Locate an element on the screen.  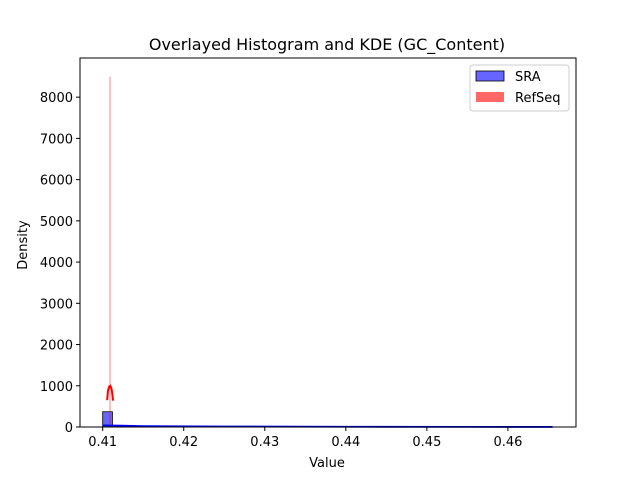
y-tick-label: 7000 is located at coordinates (56, 139).